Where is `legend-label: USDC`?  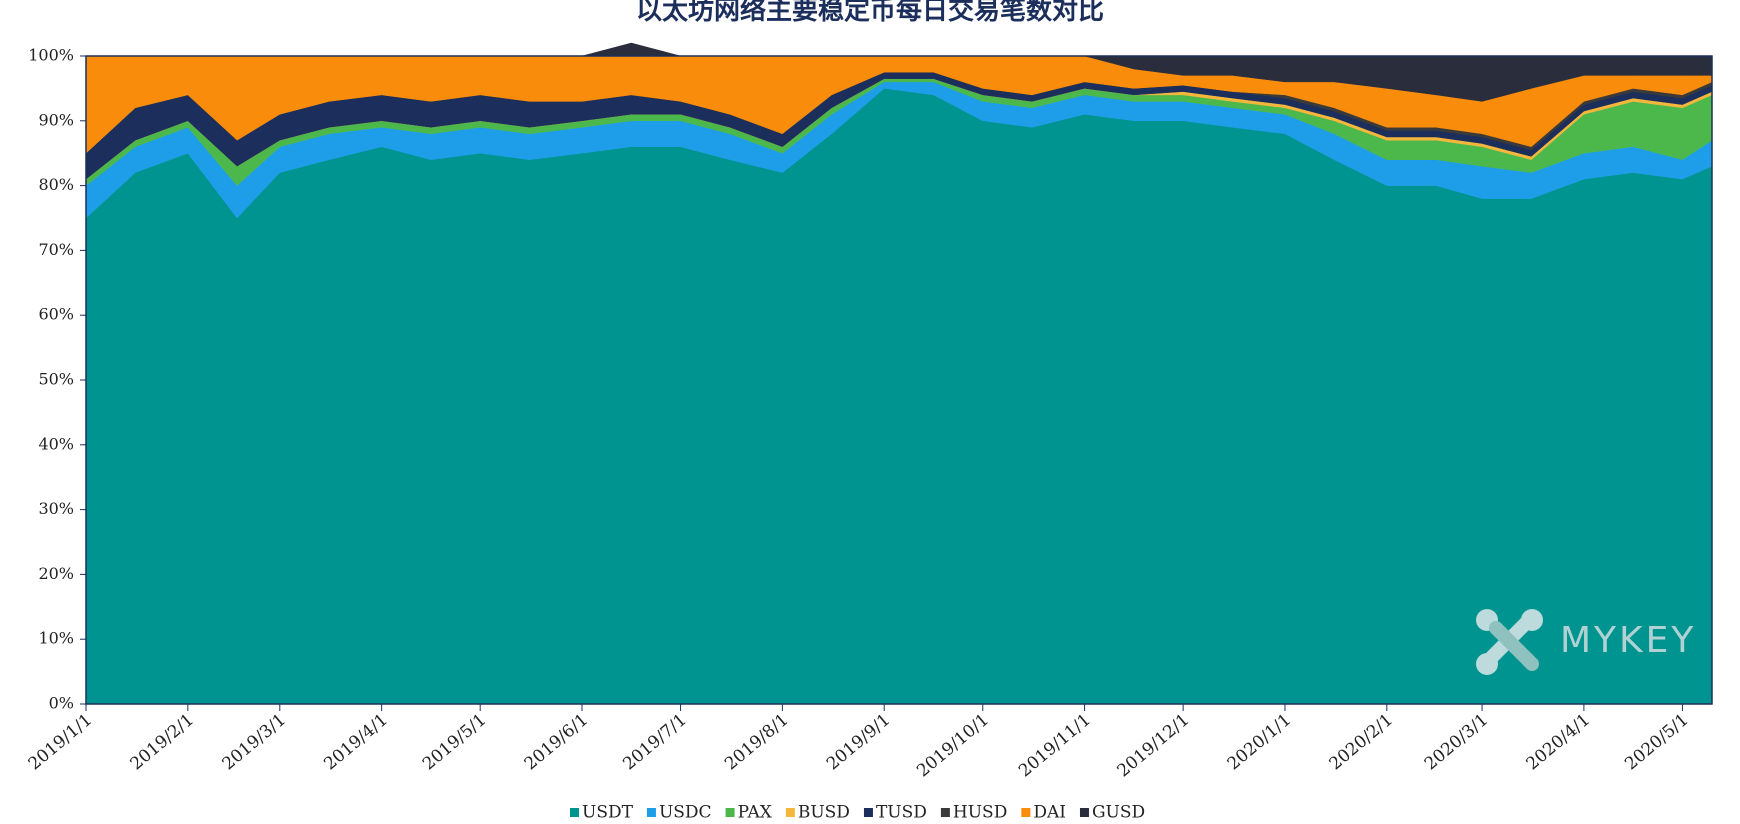
legend-label: USDC is located at coordinates (685, 813).